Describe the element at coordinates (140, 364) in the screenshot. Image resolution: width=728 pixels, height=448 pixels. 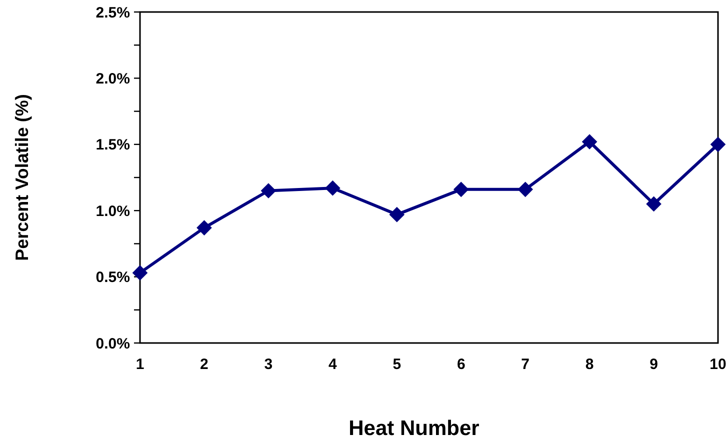
I see `x-tick-label: 1` at that location.